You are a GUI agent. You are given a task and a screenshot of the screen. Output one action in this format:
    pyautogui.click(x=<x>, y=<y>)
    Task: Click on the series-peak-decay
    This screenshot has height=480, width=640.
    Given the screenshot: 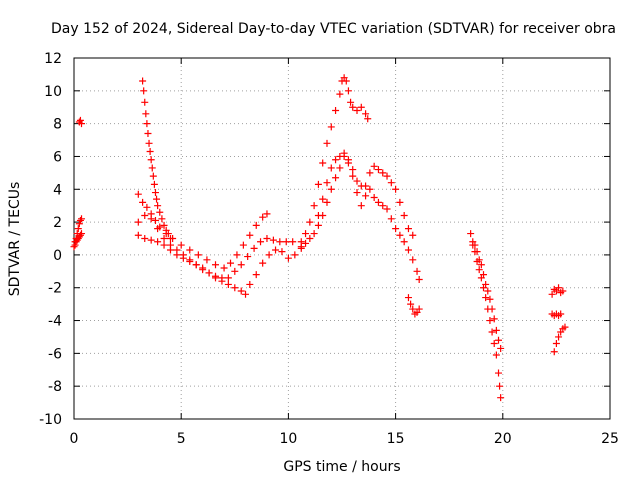 What is the action you would take?
    pyautogui.click(x=156, y=159)
    